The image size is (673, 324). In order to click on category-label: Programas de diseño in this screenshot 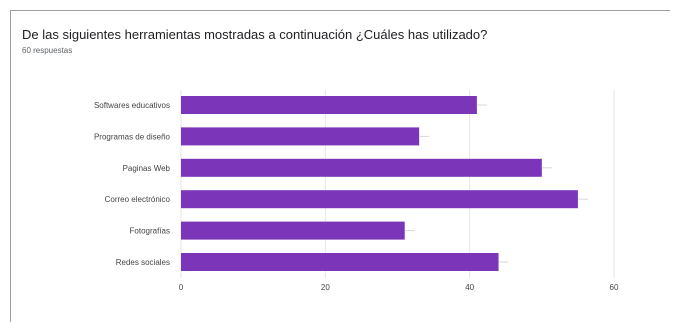, I will do `click(132, 136)`.